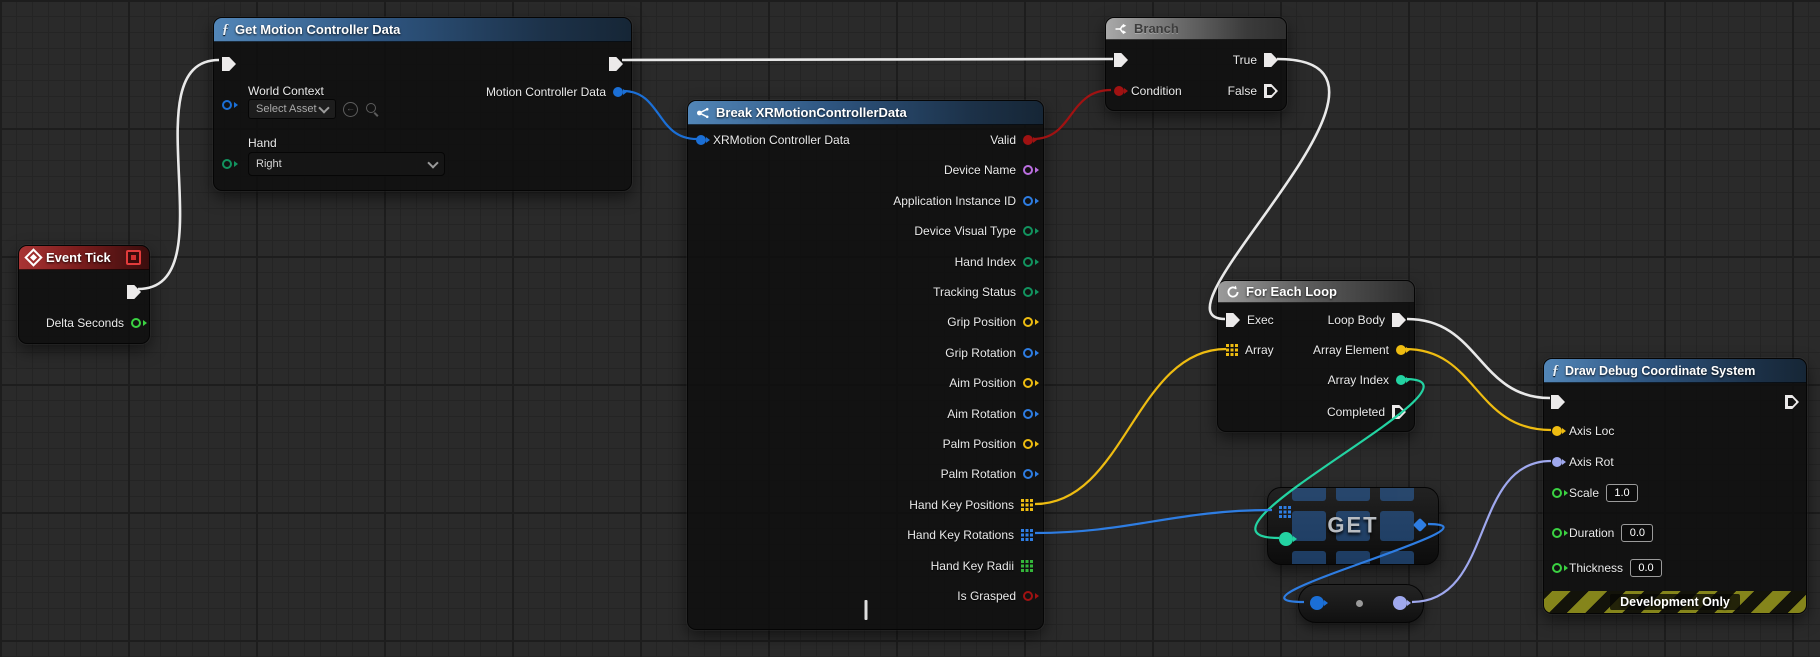  I want to click on convert-input-pin, so click(1319, 603).